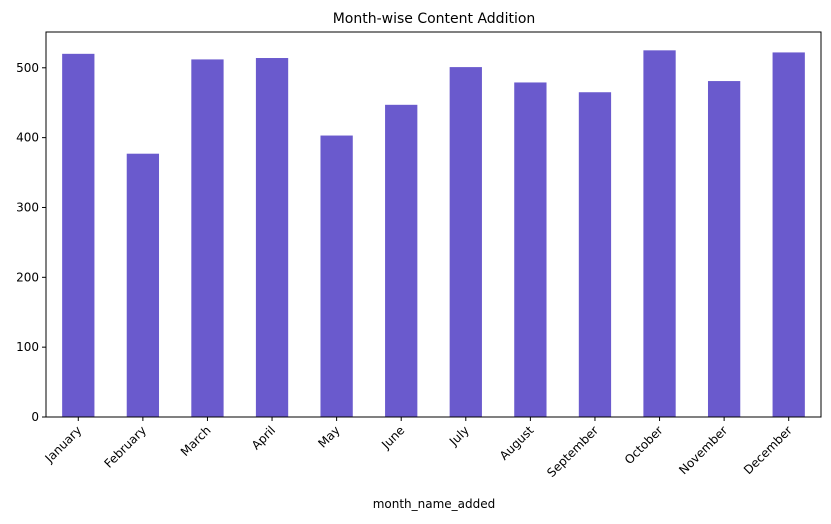  Describe the element at coordinates (78, 235) in the screenshot. I see `bar-january` at that location.